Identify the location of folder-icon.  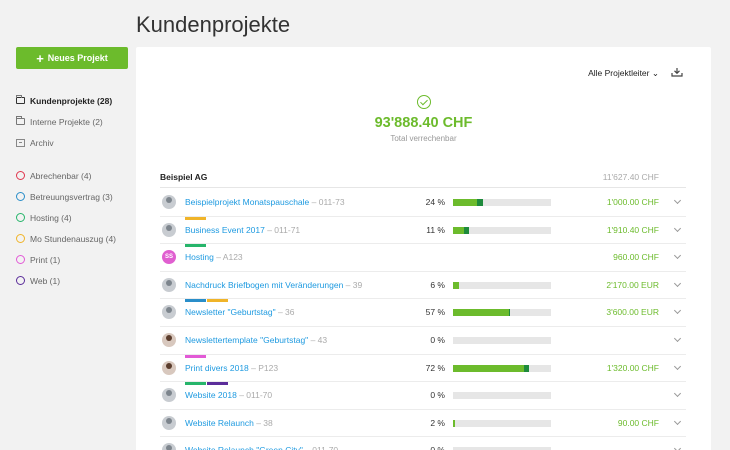
(20, 99).